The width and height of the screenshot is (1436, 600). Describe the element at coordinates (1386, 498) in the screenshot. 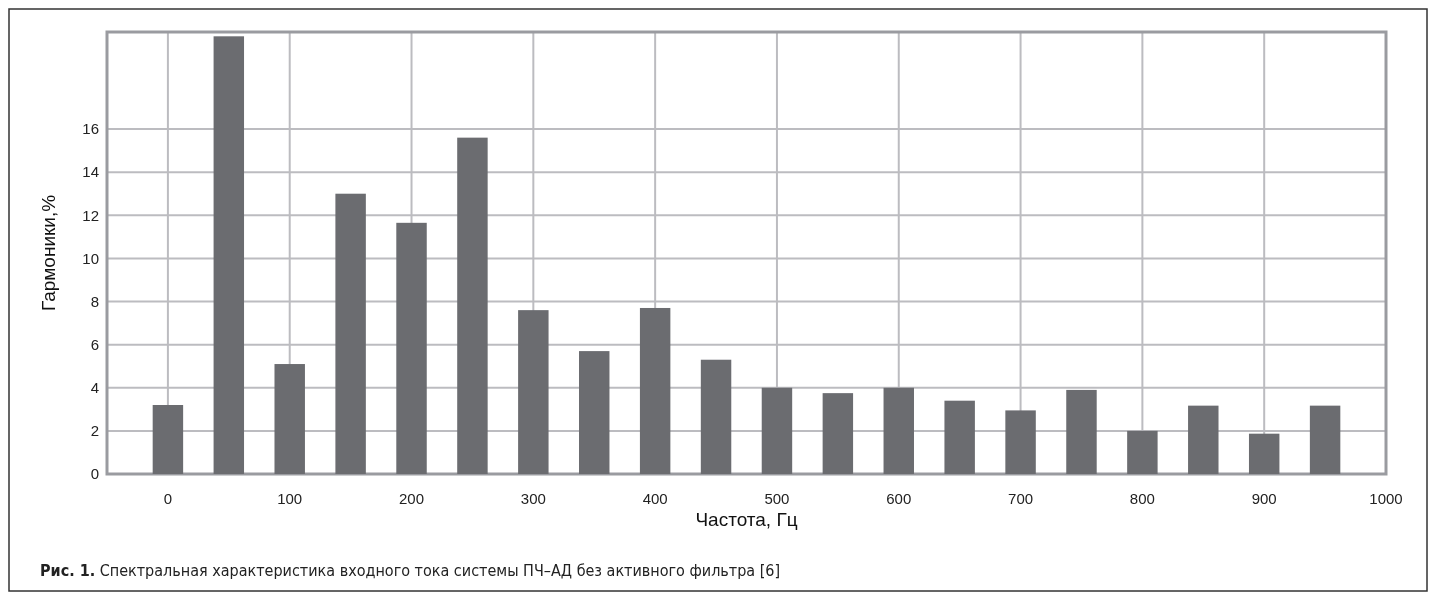

I see `x-tick-label: 1000` at that location.